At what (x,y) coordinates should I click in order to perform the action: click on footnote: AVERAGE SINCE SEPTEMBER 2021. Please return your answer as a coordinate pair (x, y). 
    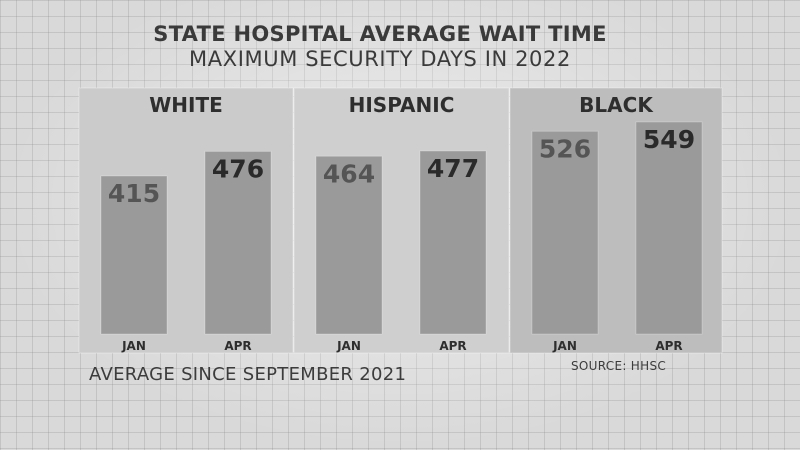
    Looking at the image, I should click on (248, 374).